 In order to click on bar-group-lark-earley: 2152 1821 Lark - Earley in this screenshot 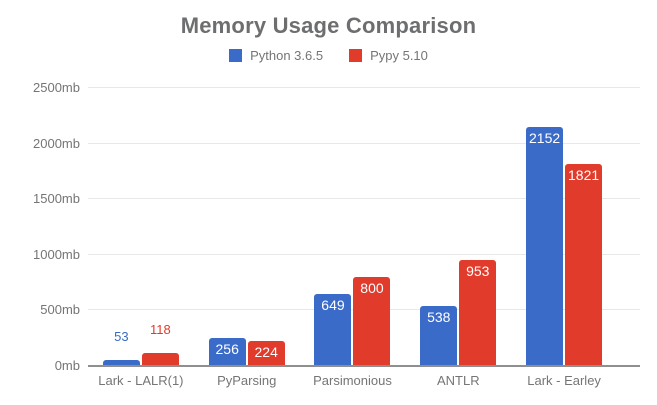, I will do `click(564, 238)`.